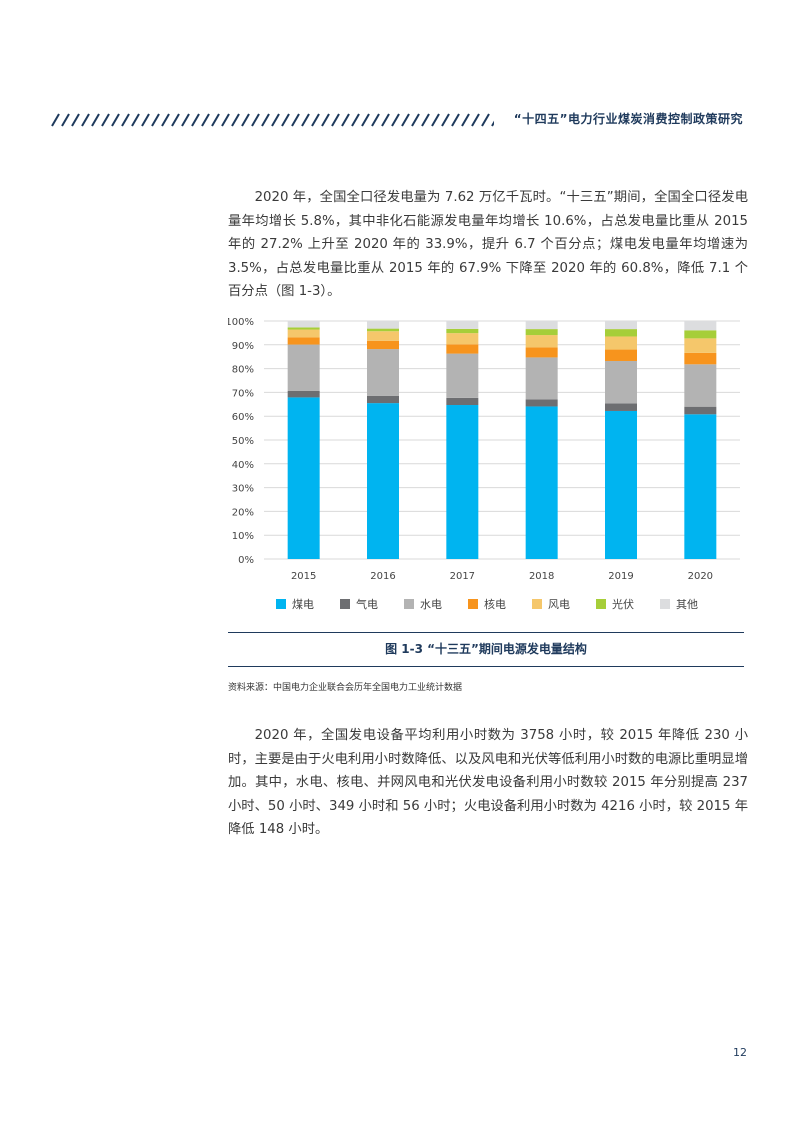 The image size is (793, 1122). Describe the element at coordinates (700, 576) in the screenshot. I see `x-tick-label: 2020` at that location.